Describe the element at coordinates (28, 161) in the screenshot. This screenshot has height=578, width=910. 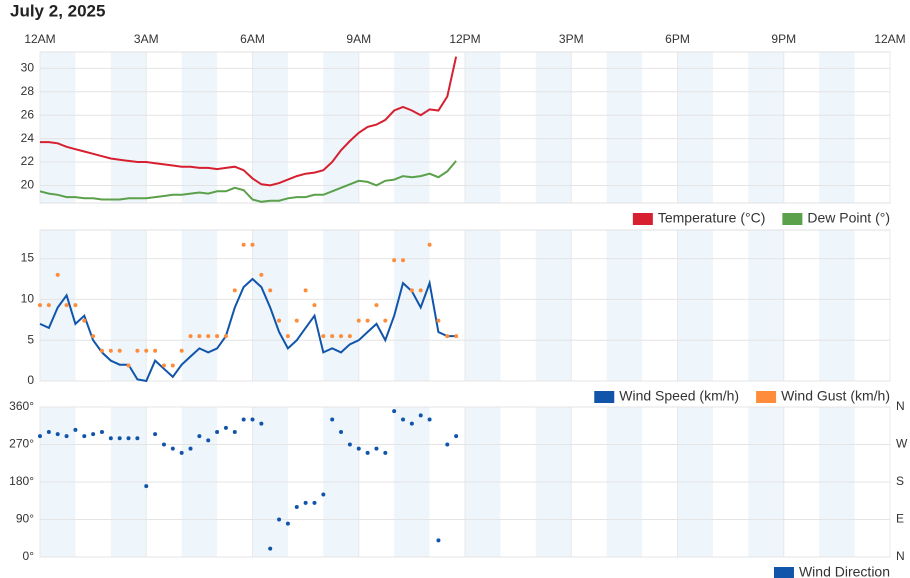
I see `y-tick-label: 22` at that location.